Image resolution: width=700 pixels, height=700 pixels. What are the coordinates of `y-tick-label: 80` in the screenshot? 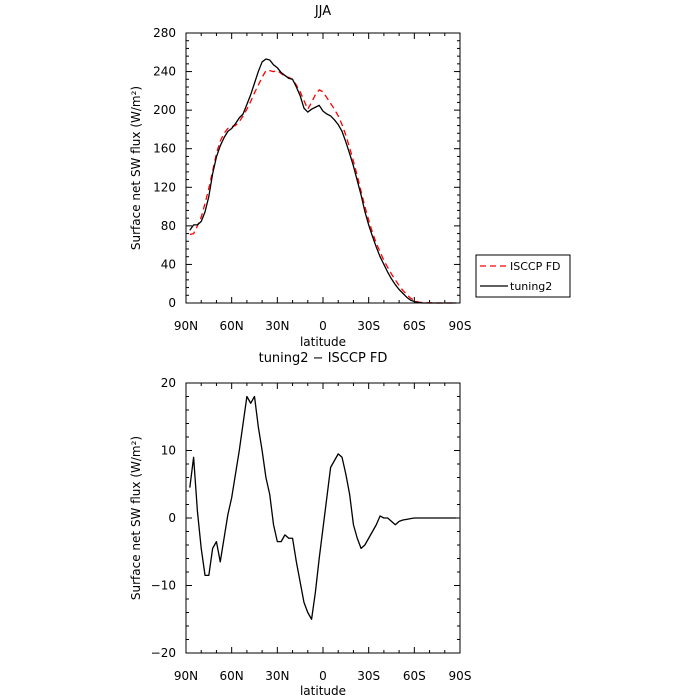 It's located at (168, 226).